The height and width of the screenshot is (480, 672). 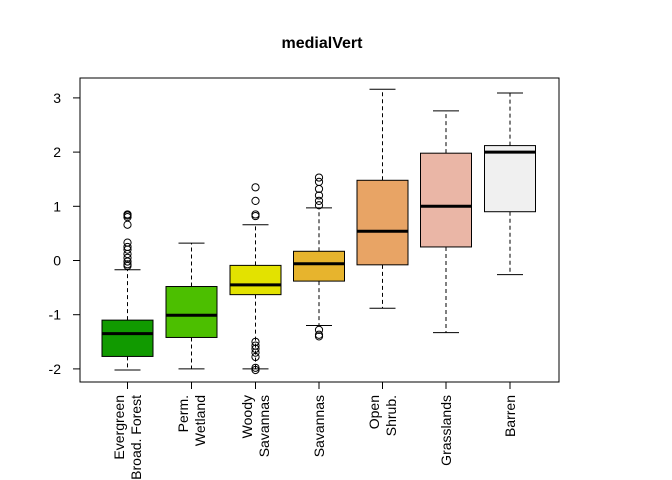 I want to click on x-tick-label-line: Barren, so click(x=510, y=416).